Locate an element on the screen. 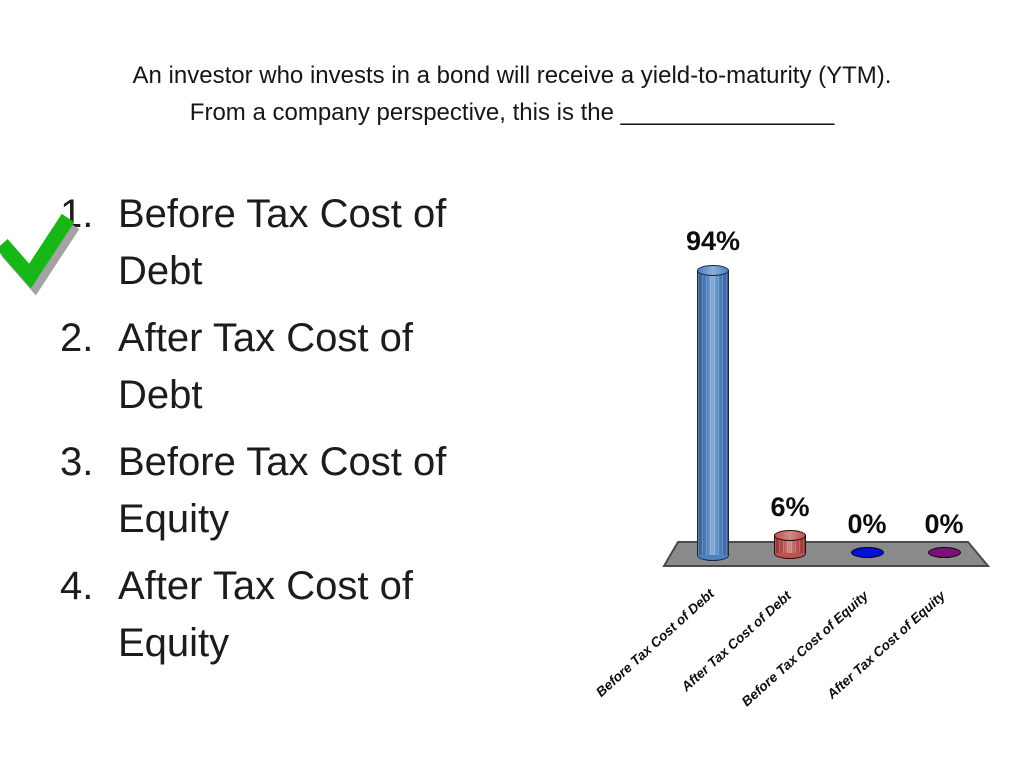 Image resolution: width=1024 pixels, height=768 pixels. answer-label: Before Tax Cost of Equity is located at coordinates (282, 490).